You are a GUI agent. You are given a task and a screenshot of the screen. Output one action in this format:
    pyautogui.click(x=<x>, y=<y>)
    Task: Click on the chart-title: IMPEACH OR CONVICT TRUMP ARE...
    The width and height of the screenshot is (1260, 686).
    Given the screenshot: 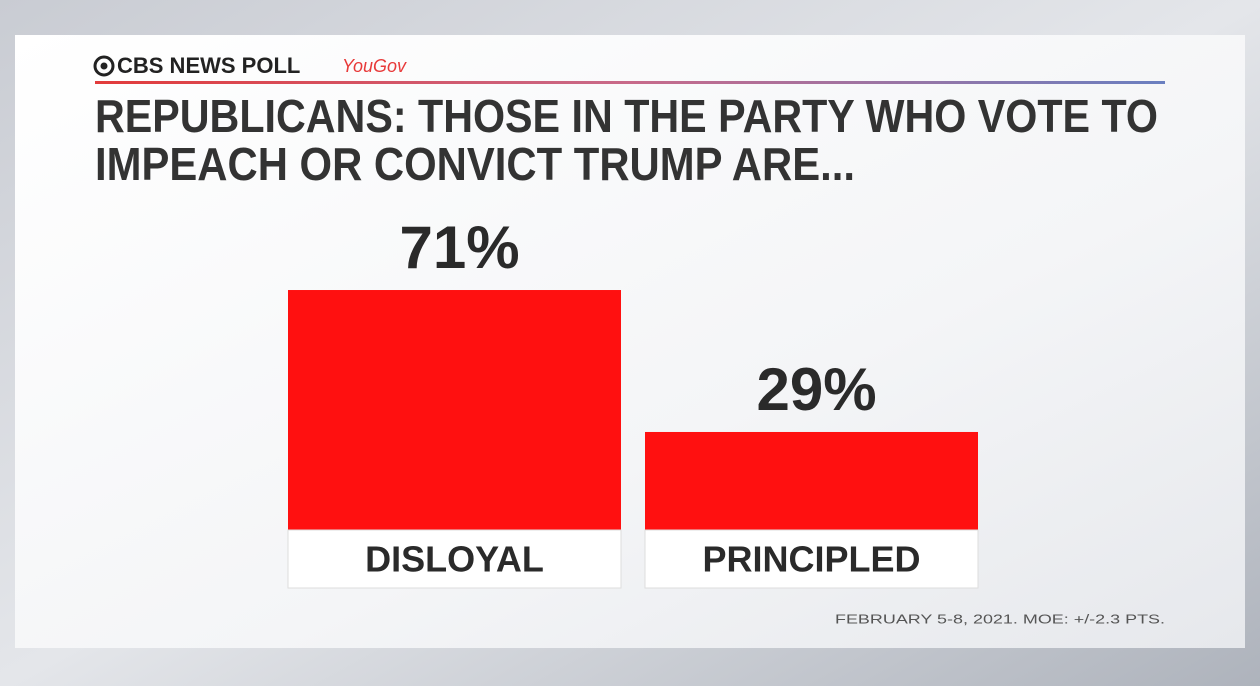 What is the action you would take?
    pyautogui.click(x=475, y=164)
    